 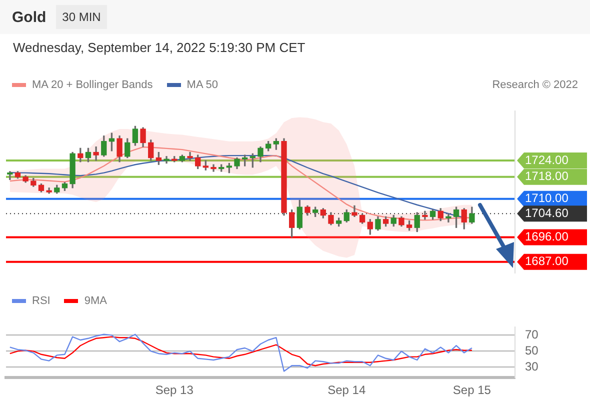 What do you see at coordinates (81, 17) in the screenshot?
I see `text: 30 MIN` at bounding box center [81, 17].